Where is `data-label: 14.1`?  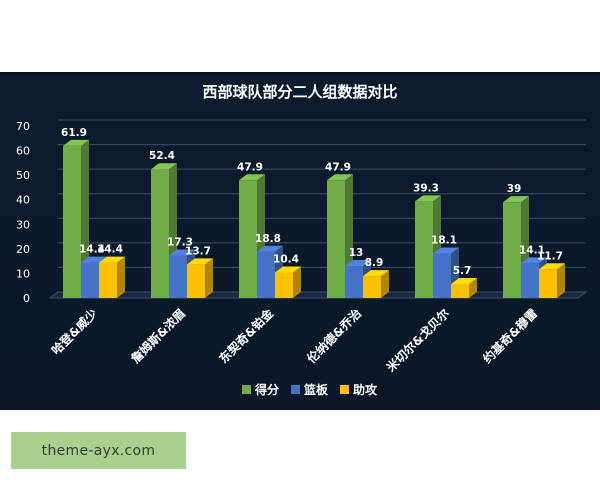
data-label: 14.1 is located at coordinates (532, 250).